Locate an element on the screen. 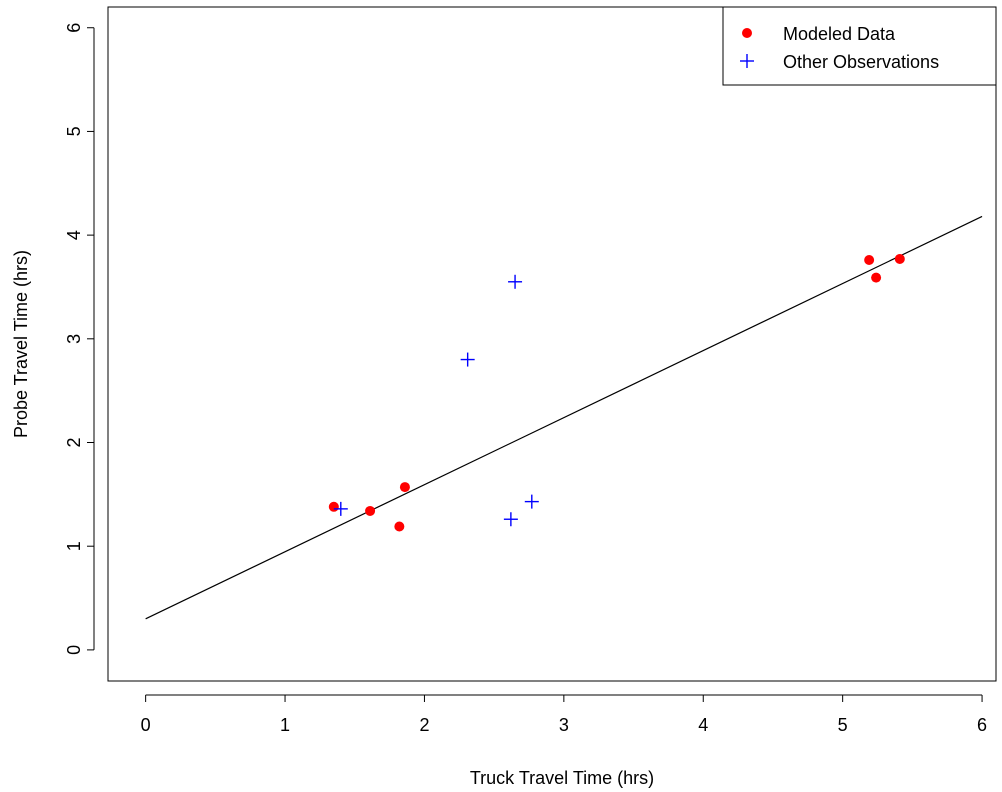  y-tick-label: 0 is located at coordinates (74, 650).